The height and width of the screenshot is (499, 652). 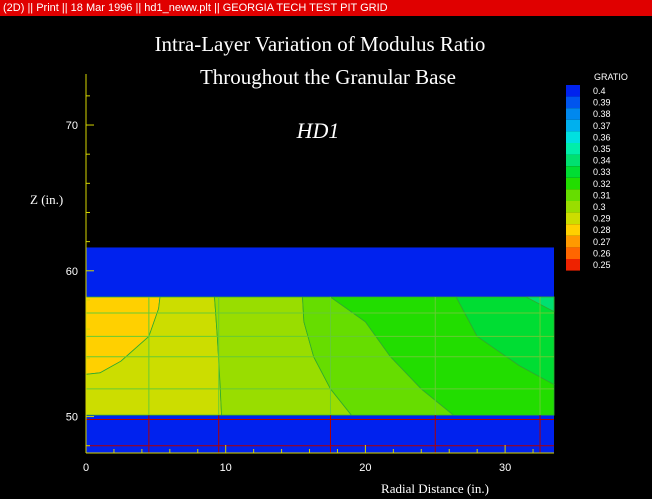 What do you see at coordinates (72, 418) in the screenshot?
I see `y-tick-label: 50` at bounding box center [72, 418].